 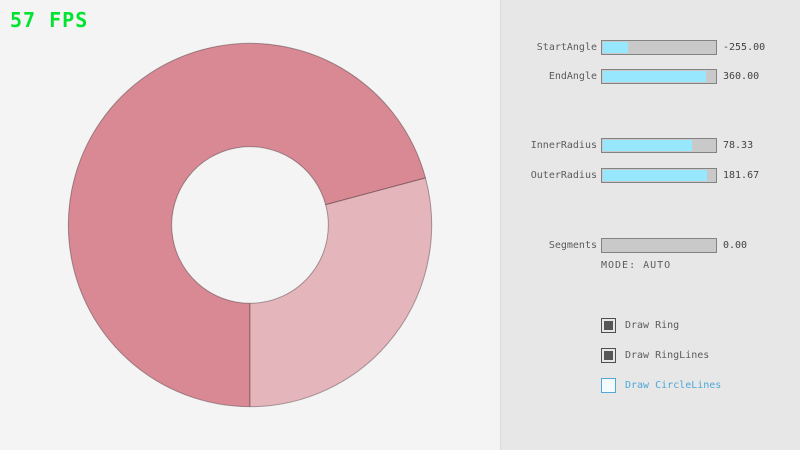 I want to click on slider-row-outer-radius: OuterRadius 181.67, so click(x=650, y=175).